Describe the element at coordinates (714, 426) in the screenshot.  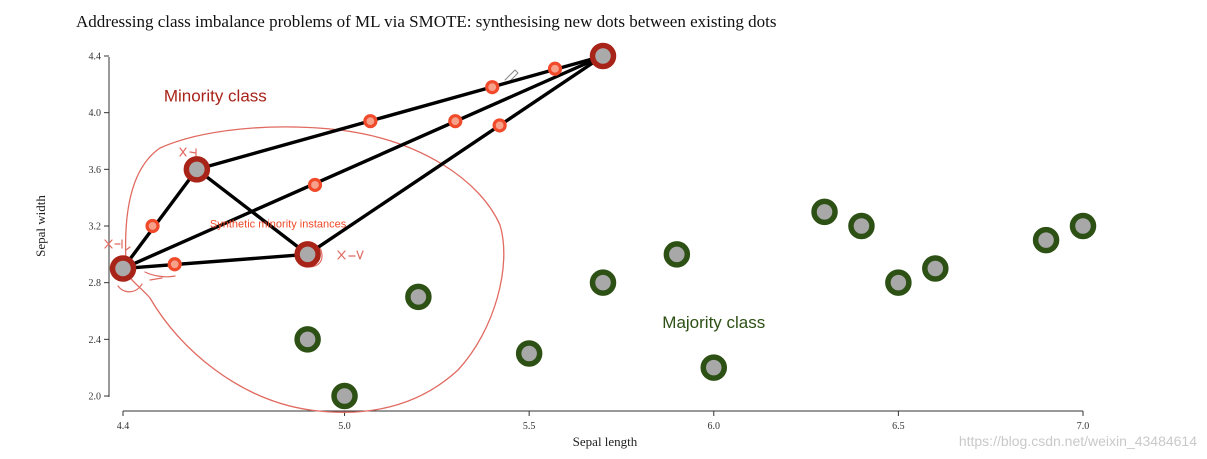
I see `x-tick-label: 6.0` at that location.